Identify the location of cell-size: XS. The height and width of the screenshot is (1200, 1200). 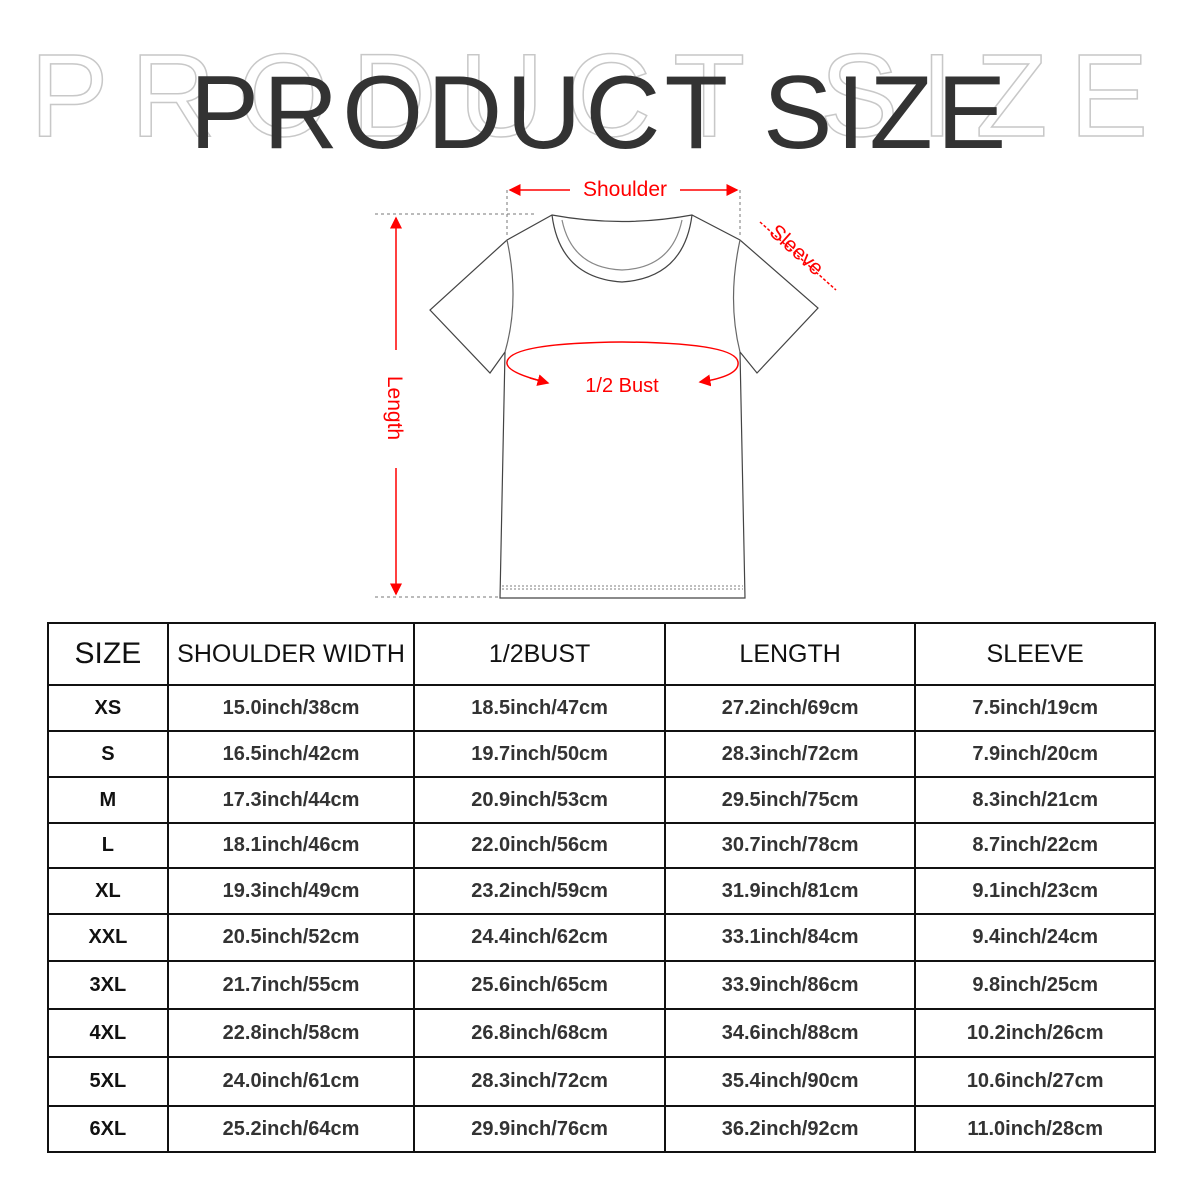
(108, 708).